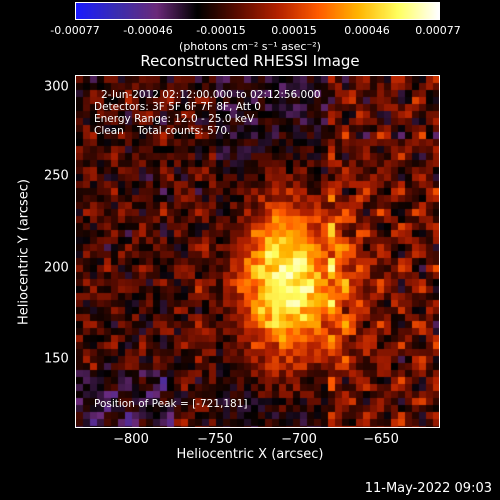 The width and height of the screenshot is (500, 500). I want to click on colorbar-tick: -0.00015, so click(221, 30).